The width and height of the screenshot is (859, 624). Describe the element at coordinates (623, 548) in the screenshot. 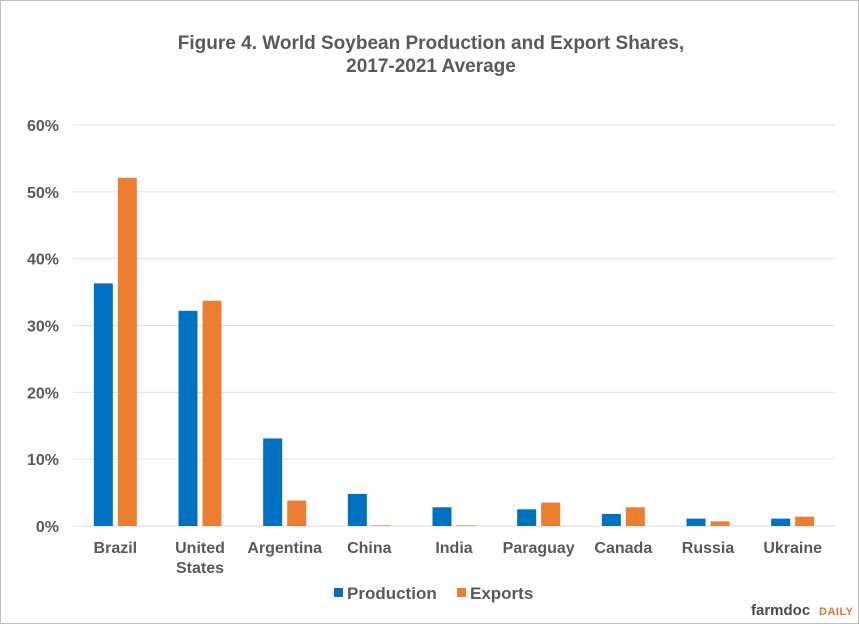

I see `x-tick-label: Canada` at that location.